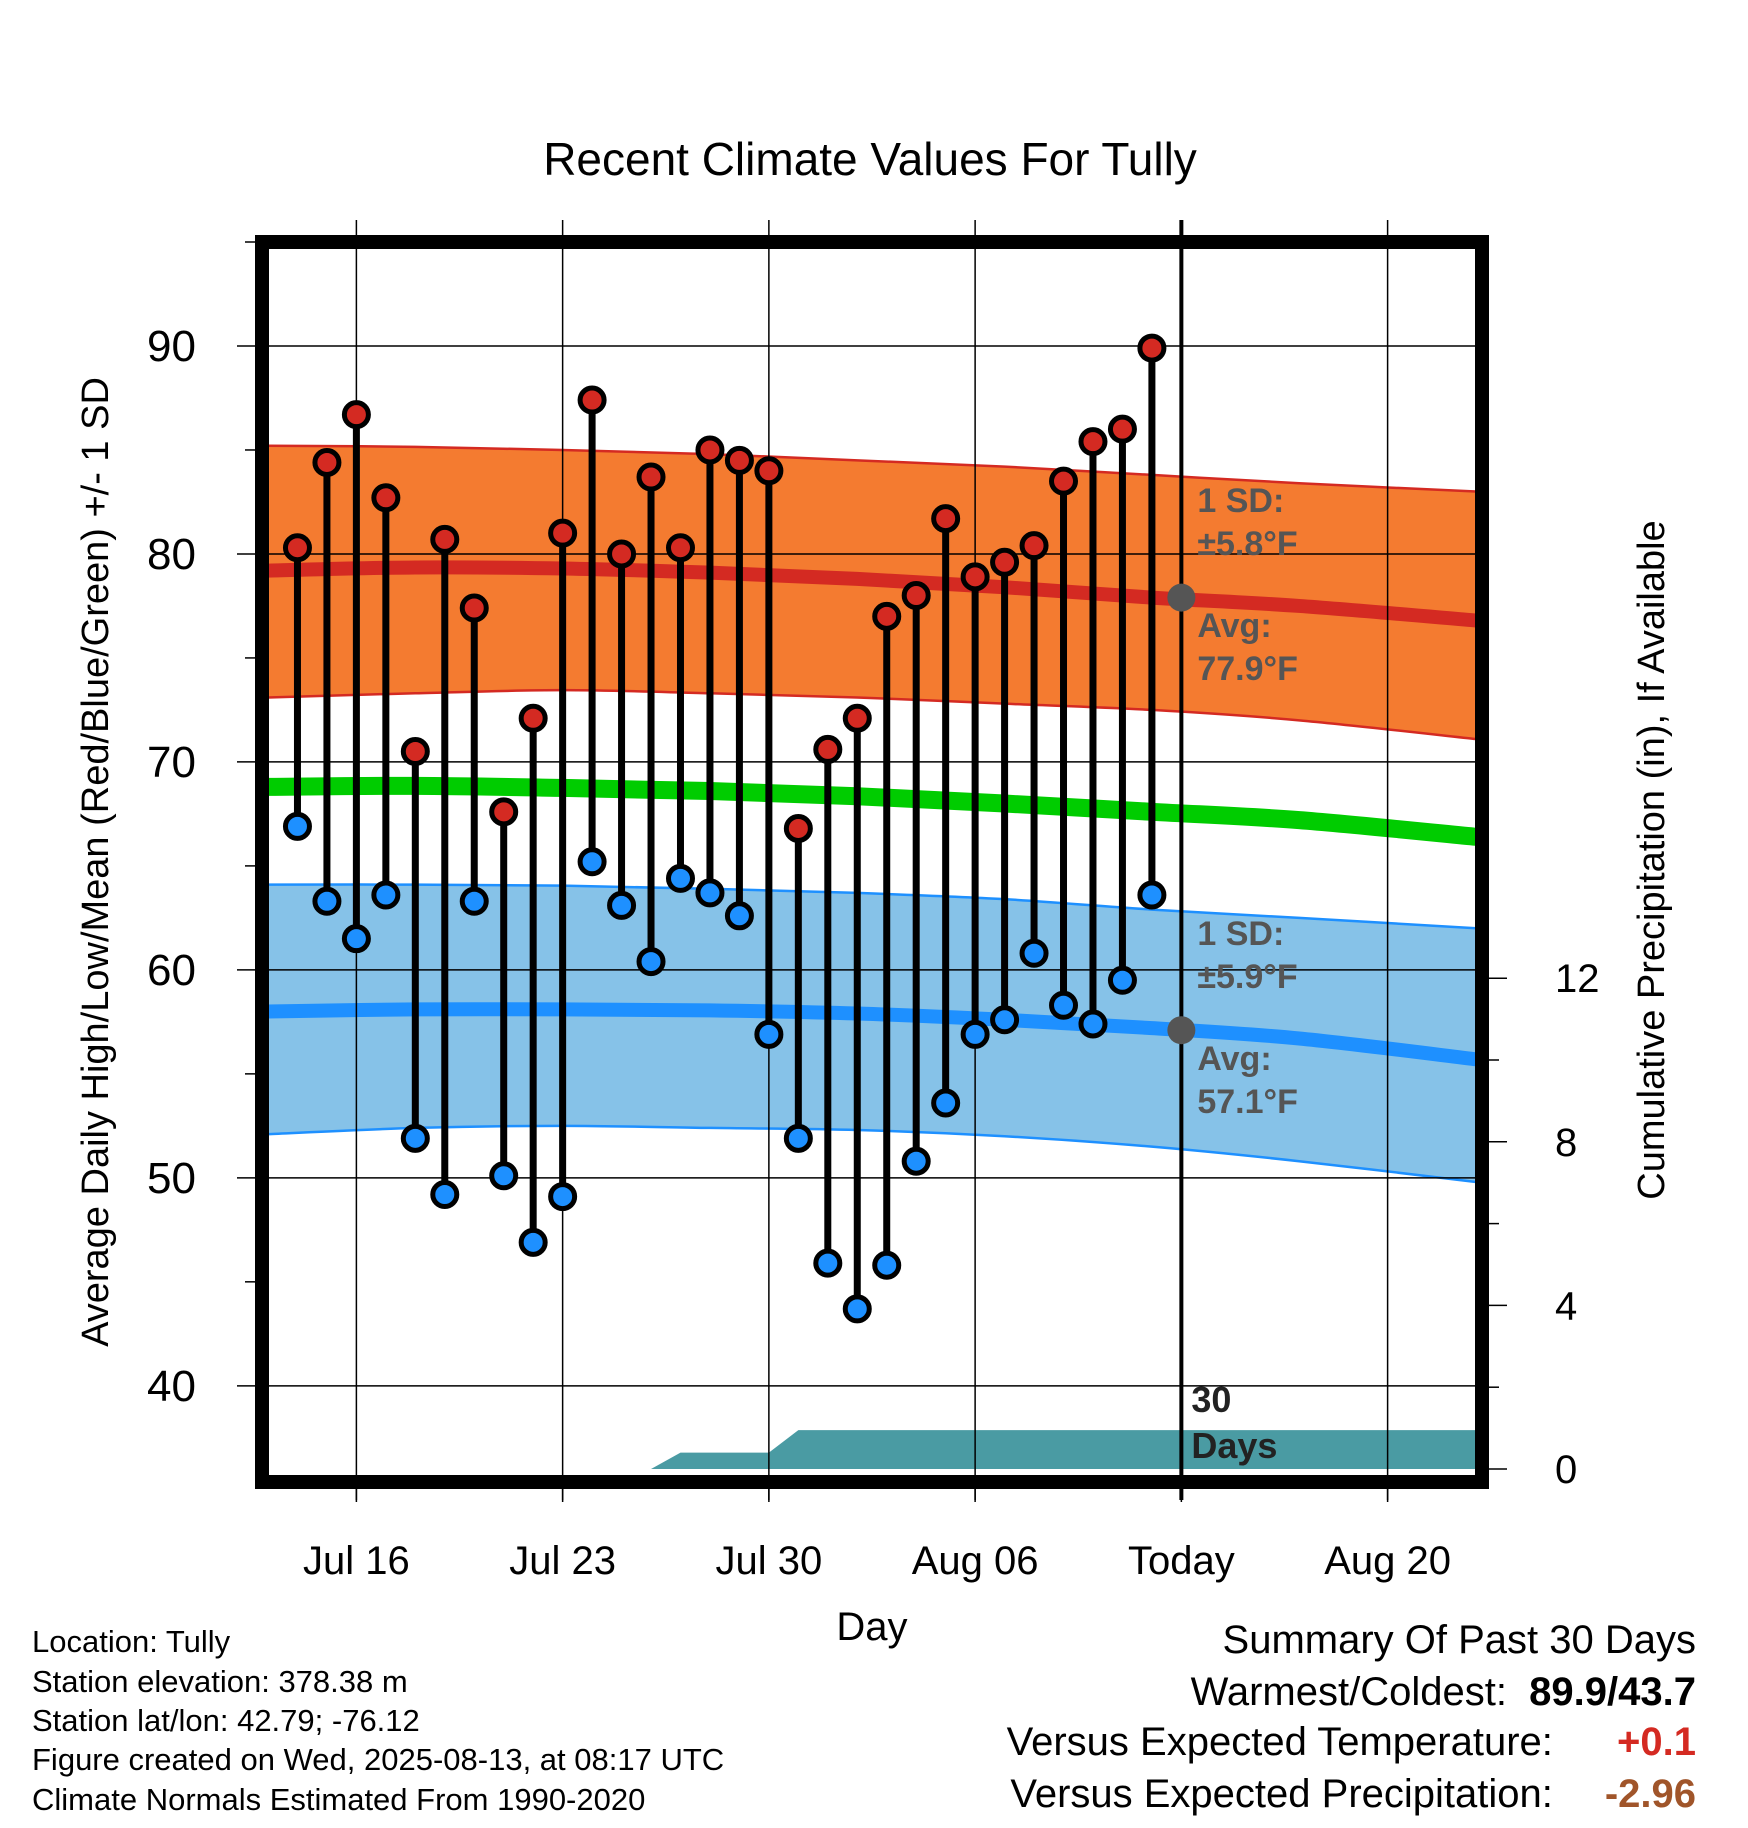  I want to click on summary-precip-value: -2.96, so click(1650, 1794).